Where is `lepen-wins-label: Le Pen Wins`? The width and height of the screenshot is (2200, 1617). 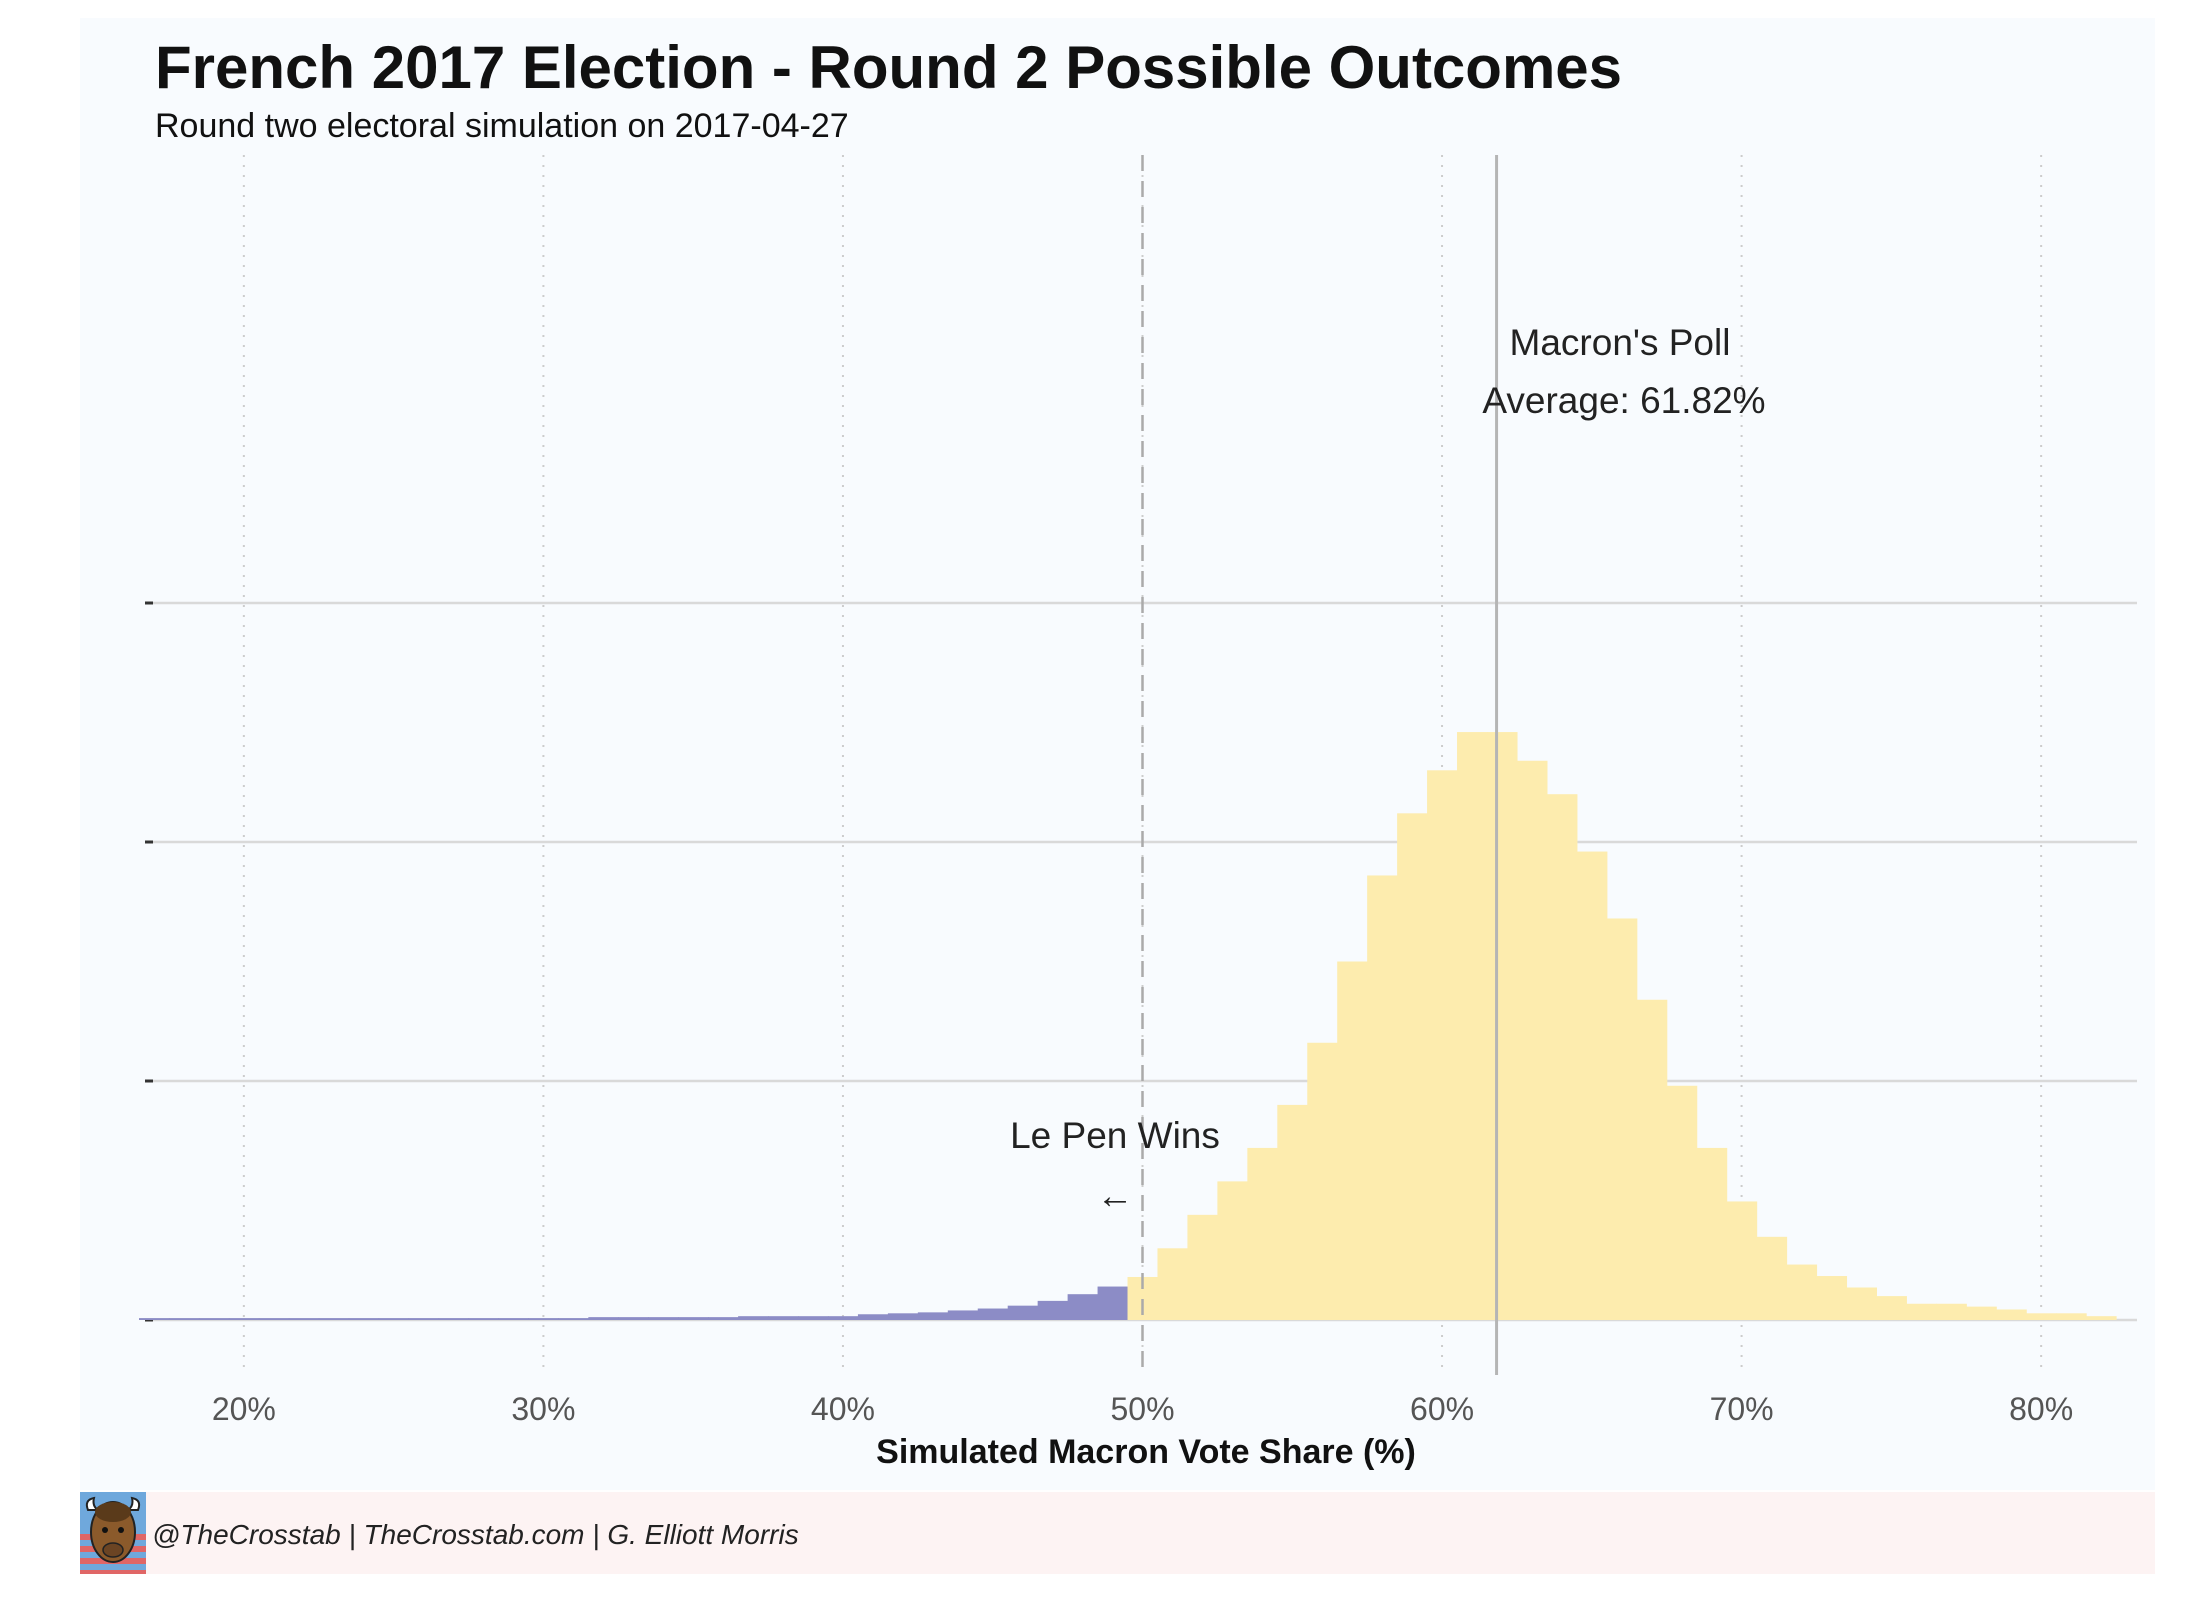
lepen-wins-label: Le Pen Wins is located at coordinates (1115, 1135).